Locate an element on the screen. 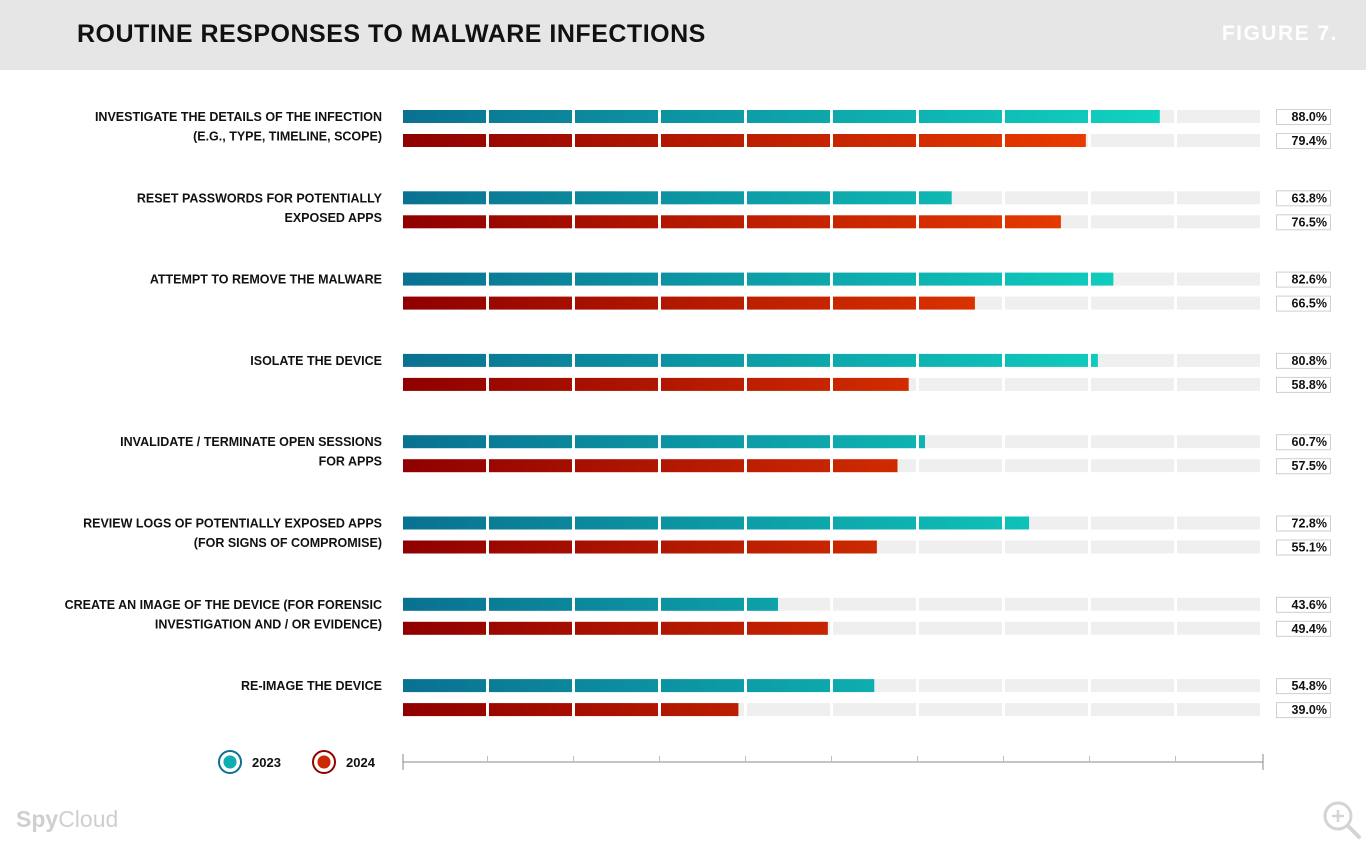 This screenshot has width=1366, height=846. legend-label-2023: 2023 is located at coordinates (266, 762).